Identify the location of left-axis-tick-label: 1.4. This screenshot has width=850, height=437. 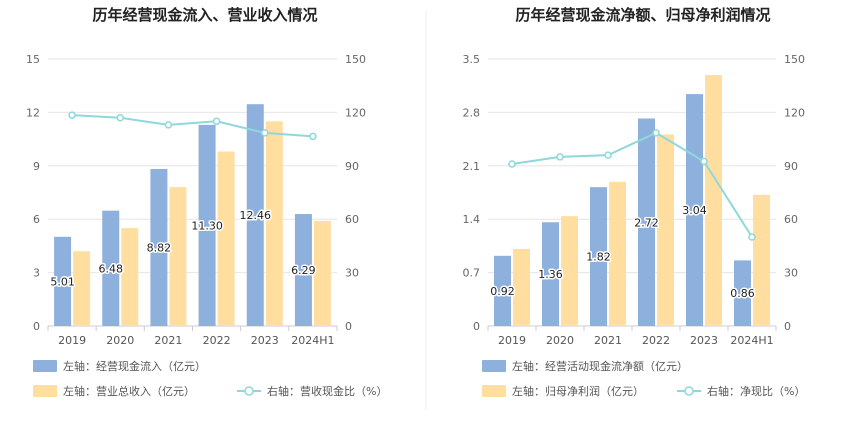
(472, 219).